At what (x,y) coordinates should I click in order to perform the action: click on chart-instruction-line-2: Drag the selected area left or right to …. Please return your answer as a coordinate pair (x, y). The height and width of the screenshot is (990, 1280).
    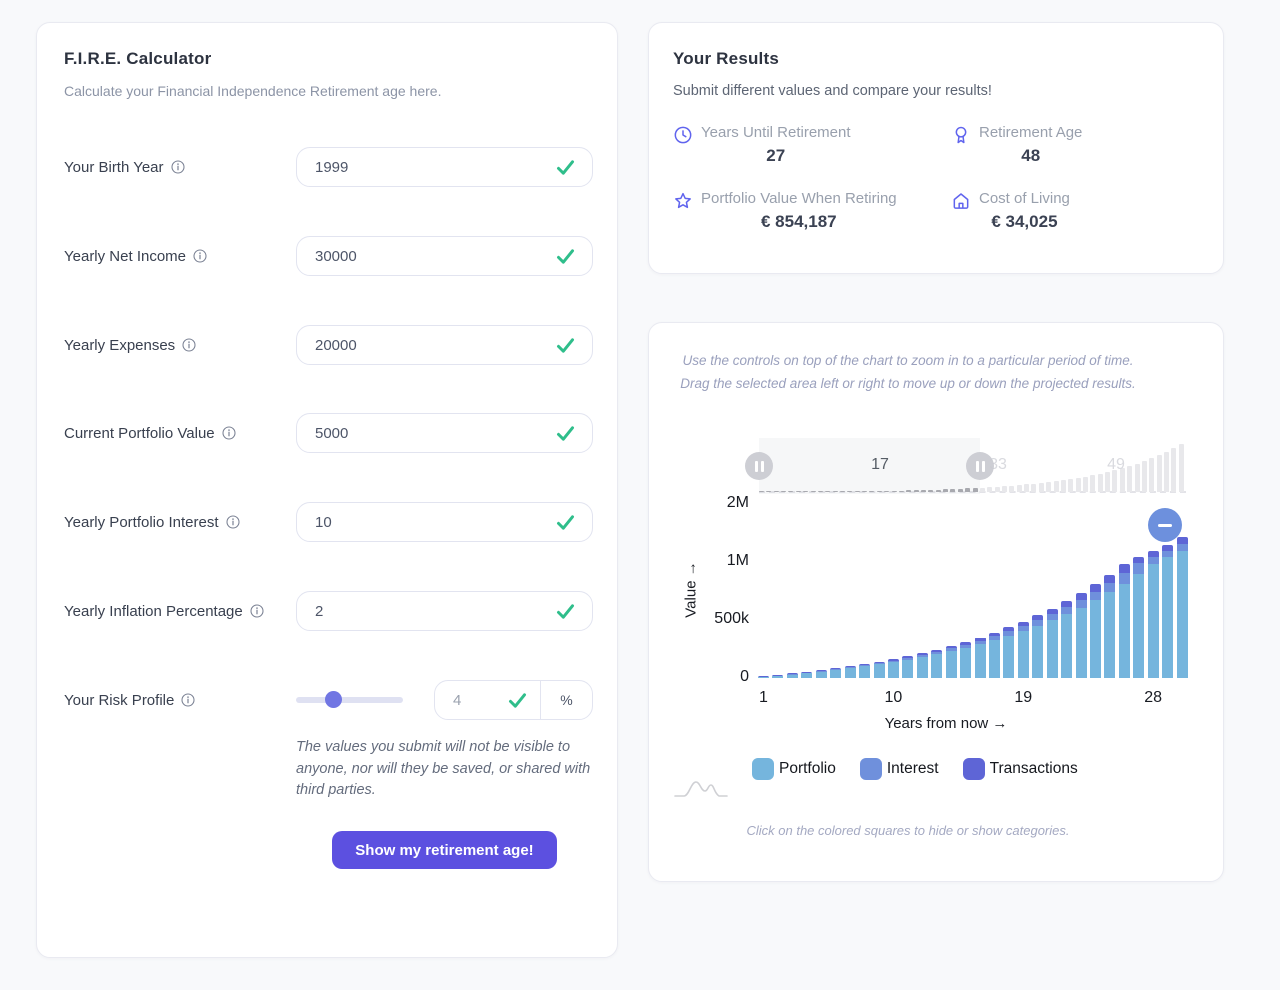
    Looking at the image, I should click on (908, 383).